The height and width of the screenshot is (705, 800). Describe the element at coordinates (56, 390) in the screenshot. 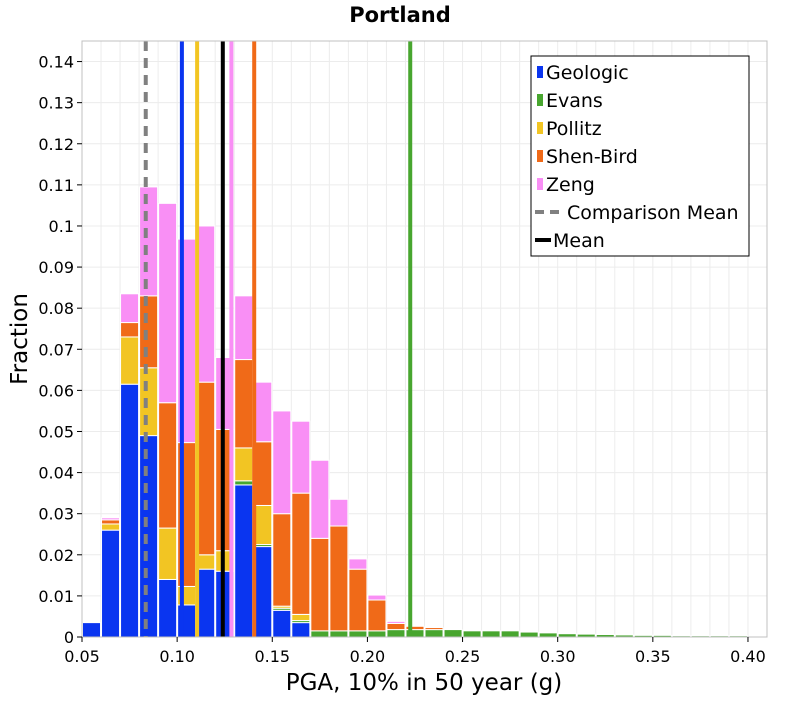

I see `y-tick-label: 0.06` at that location.